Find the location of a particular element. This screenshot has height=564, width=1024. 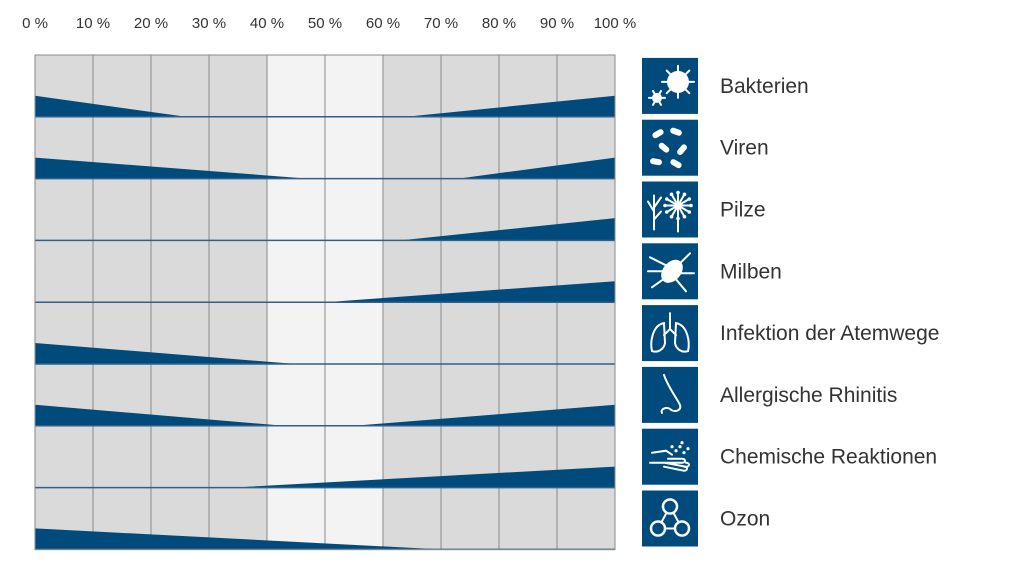

x-tick-label: 90 % is located at coordinates (557, 23).